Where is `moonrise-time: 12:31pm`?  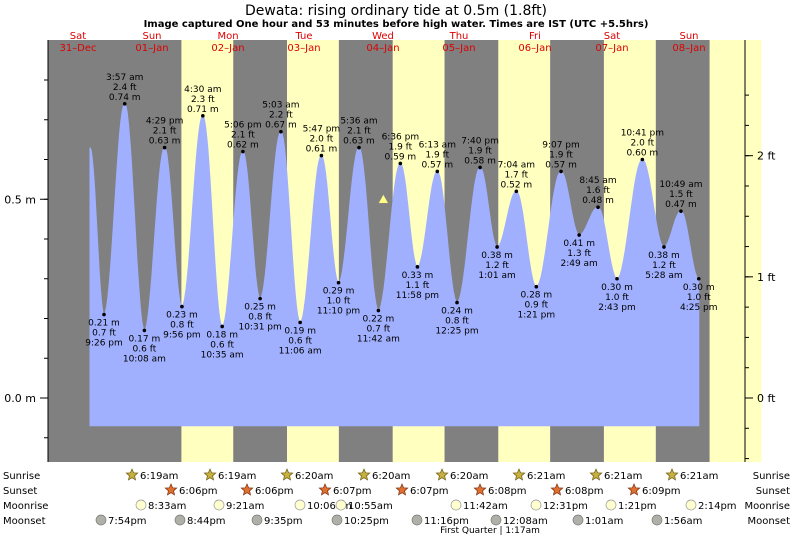
moonrise-time: 12:31pm is located at coordinates (565, 506).